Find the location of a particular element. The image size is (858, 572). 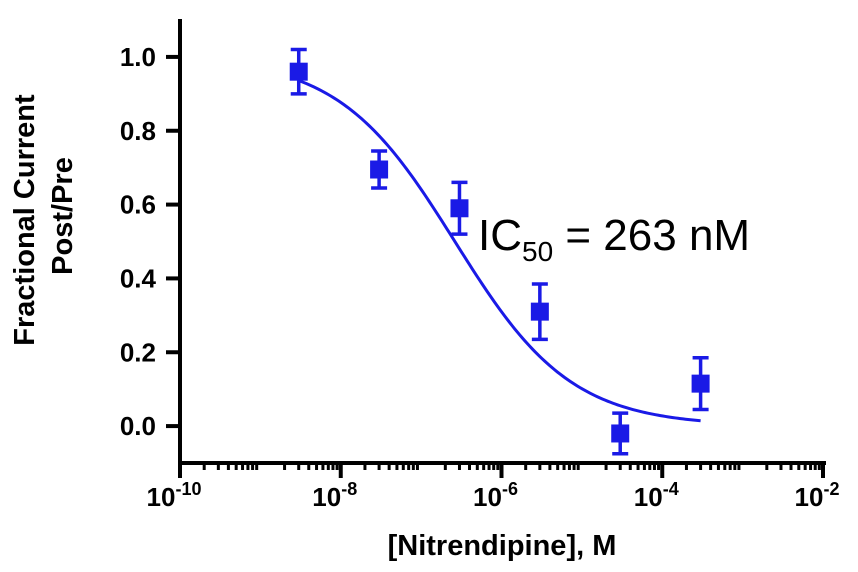

x-axis-title: [Nitrendipine], M is located at coordinates (502, 546).